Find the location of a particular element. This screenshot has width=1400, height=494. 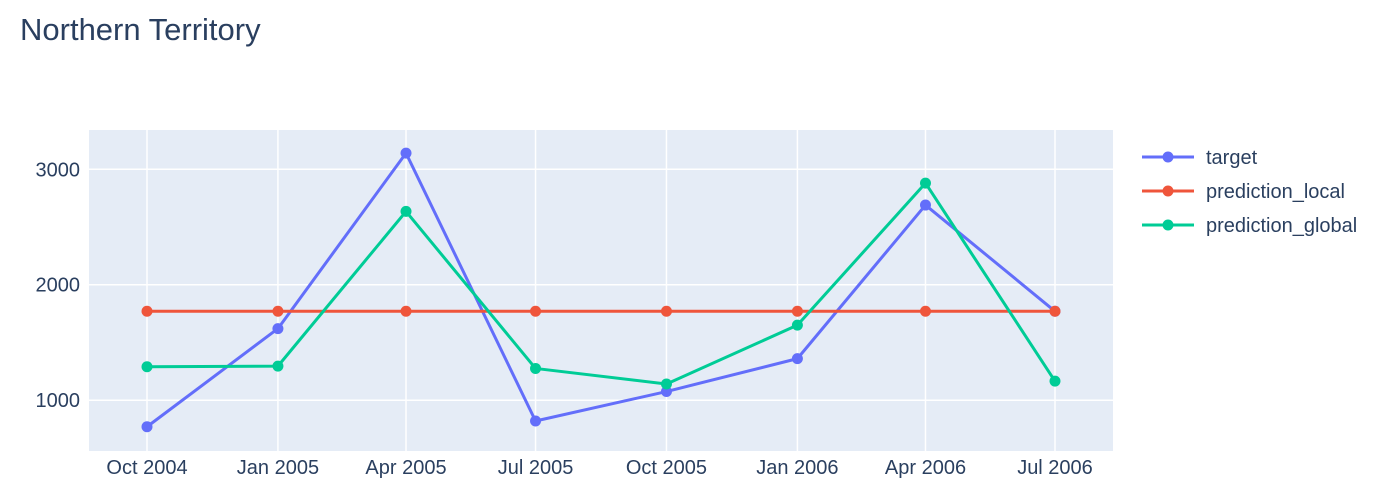

x-tick-label: Oct 2005 is located at coordinates (666, 468).